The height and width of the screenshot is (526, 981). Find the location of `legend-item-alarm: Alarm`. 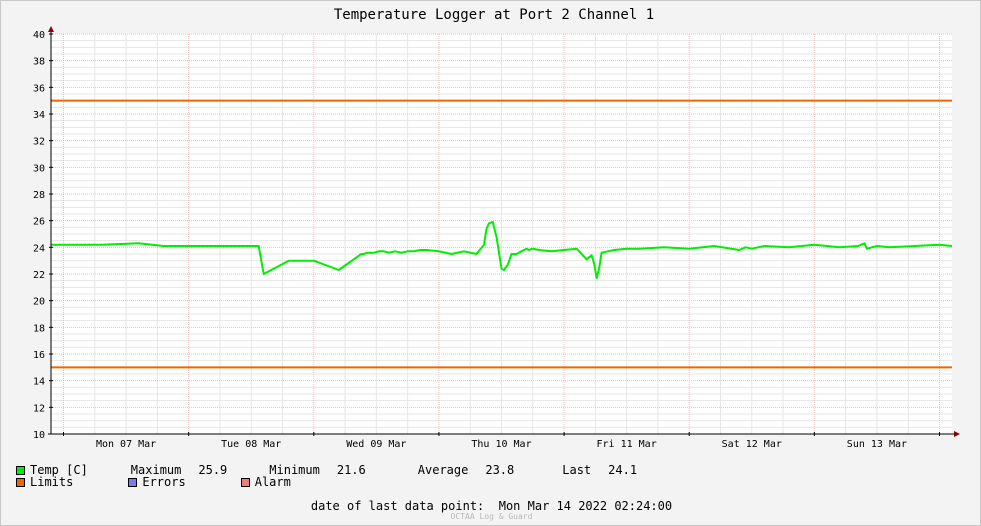

legend-item-alarm: Alarm is located at coordinates (265, 482).